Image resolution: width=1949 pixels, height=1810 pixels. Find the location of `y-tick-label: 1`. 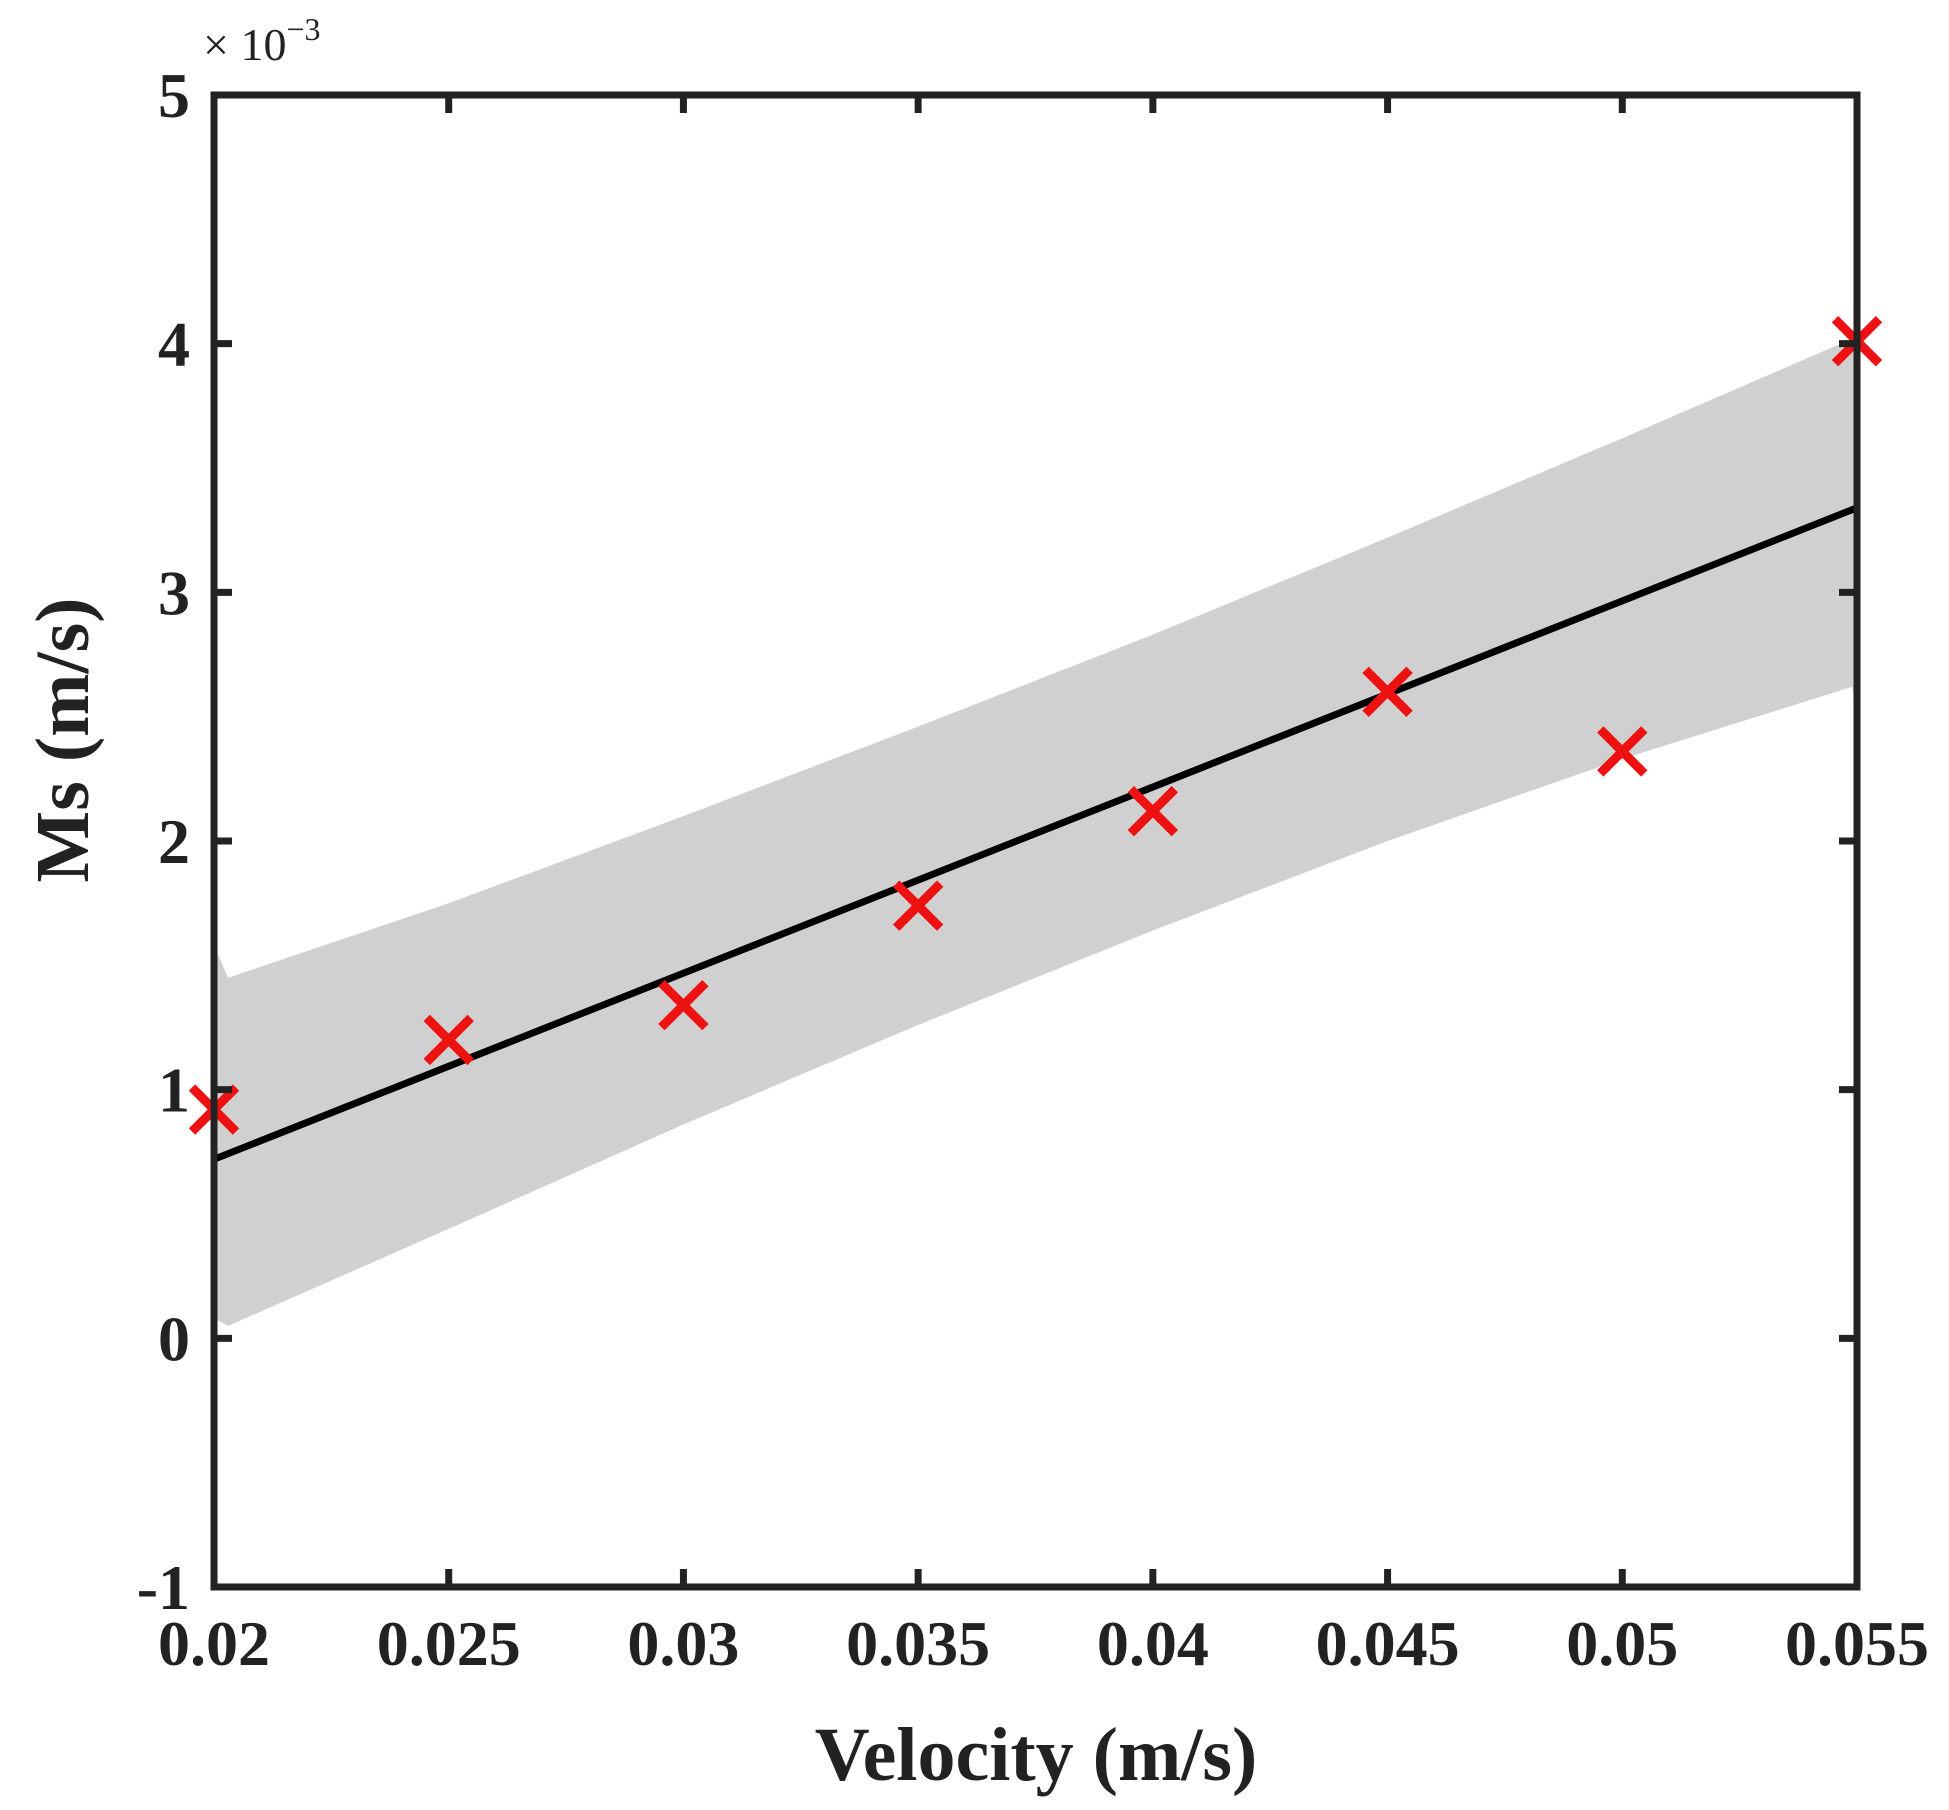

y-tick-label: 1 is located at coordinates (174, 1090).